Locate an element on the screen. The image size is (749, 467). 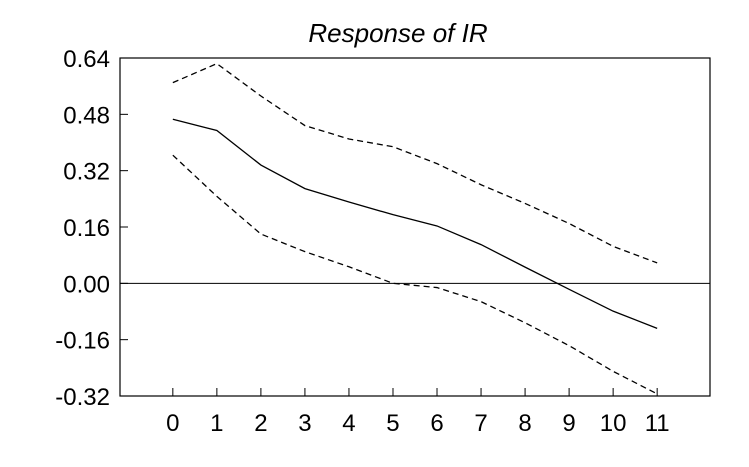
x-tick-label: 0 is located at coordinates (172, 423).